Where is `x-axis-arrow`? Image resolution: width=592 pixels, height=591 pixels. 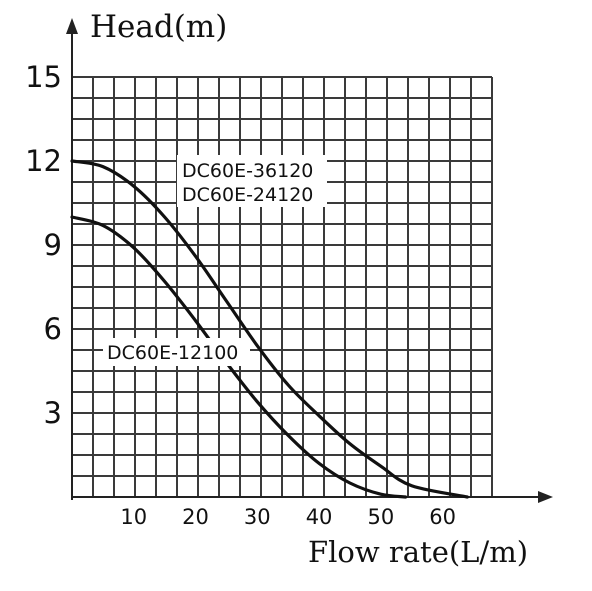
x-axis-arrow is located at coordinates (545, 497).